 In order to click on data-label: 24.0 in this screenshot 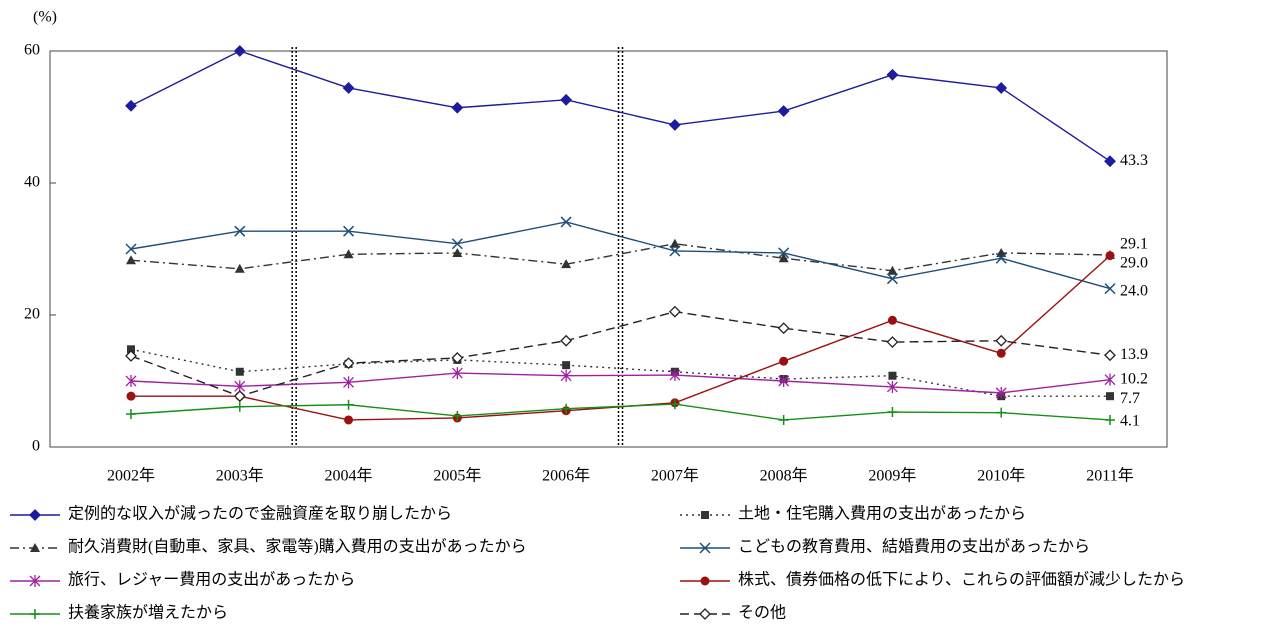, I will do `click(1134, 290)`.